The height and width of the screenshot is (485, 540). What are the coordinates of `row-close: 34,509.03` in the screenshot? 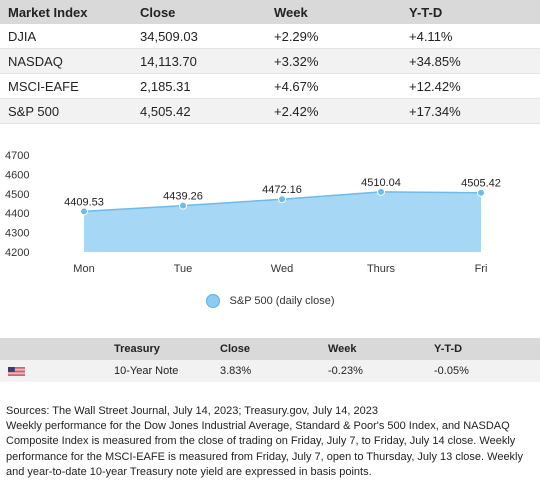 It's located at (169, 36).